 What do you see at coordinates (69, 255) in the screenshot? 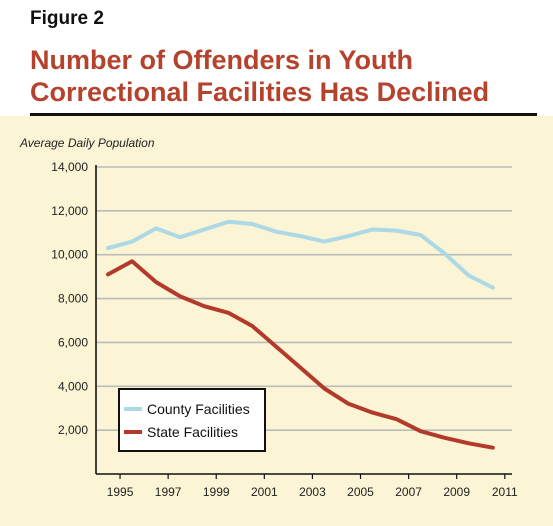
I see `y-tick-label: 10,000` at bounding box center [69, 255].